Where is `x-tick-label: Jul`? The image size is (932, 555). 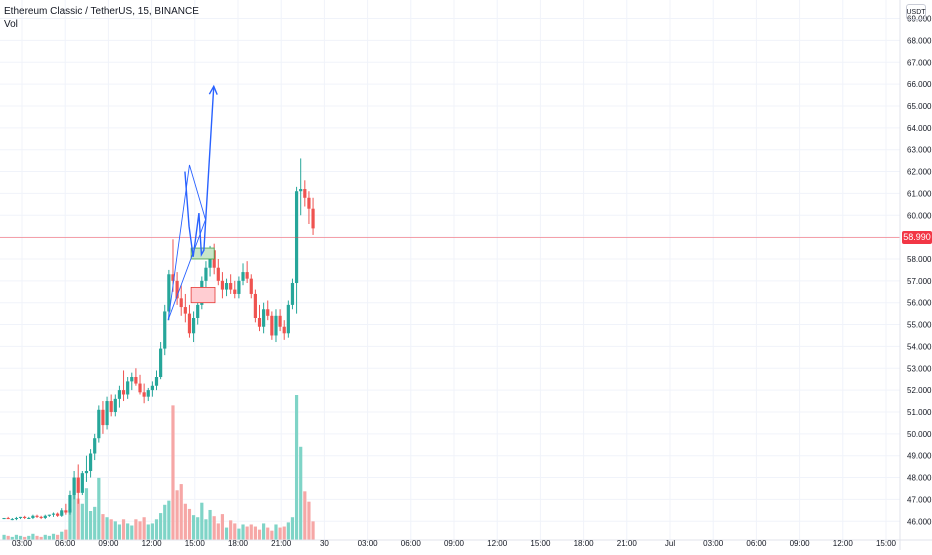
x-tick-label: Jul is located at coordinates (670, 543).